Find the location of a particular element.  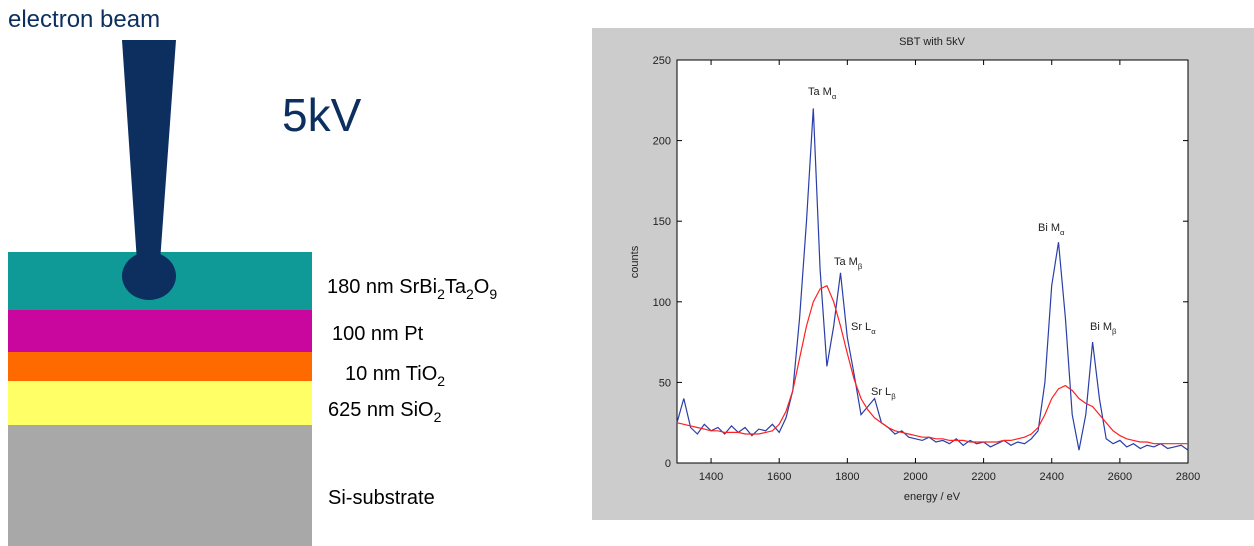

beam-spot is located at coordinates (149, 276).